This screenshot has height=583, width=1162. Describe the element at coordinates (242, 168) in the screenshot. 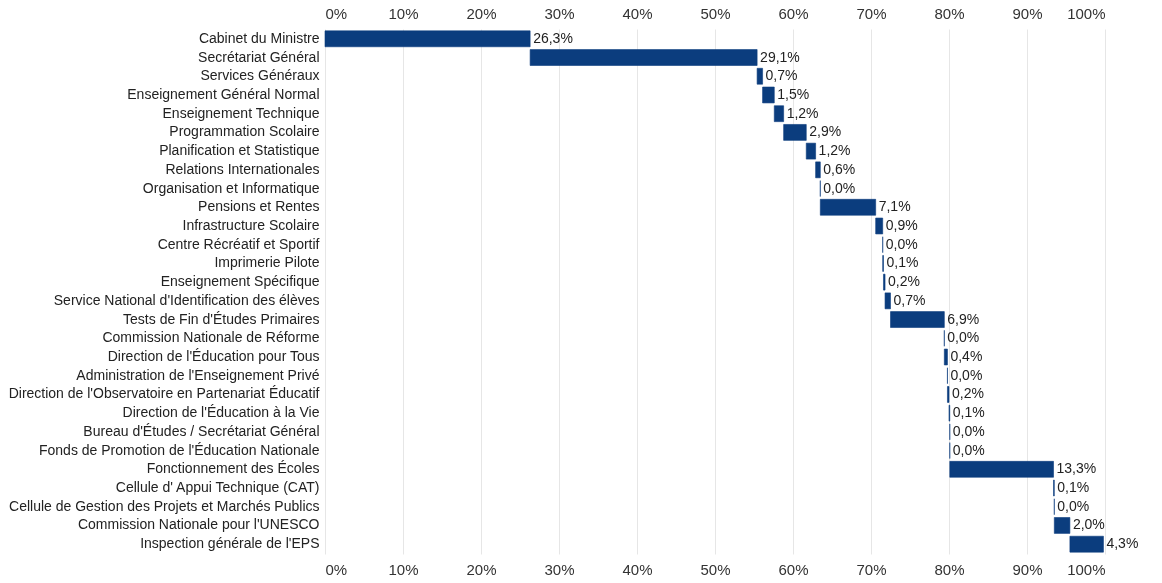

I see `y-tick-label: Relations Internationales` at that location.